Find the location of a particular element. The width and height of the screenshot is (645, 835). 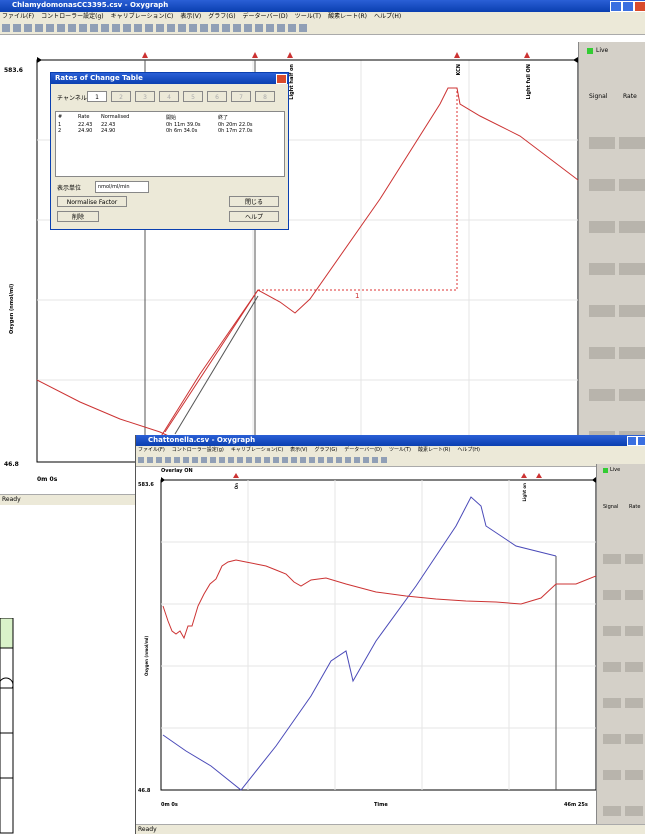

channel-button: 8 is located at coordinates (265, 96).